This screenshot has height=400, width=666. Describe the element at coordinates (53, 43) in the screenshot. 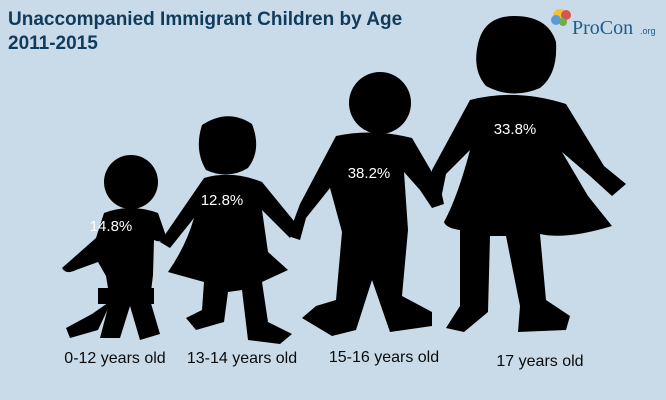

I see `chart-subtitle: 2011-2015` at that location.